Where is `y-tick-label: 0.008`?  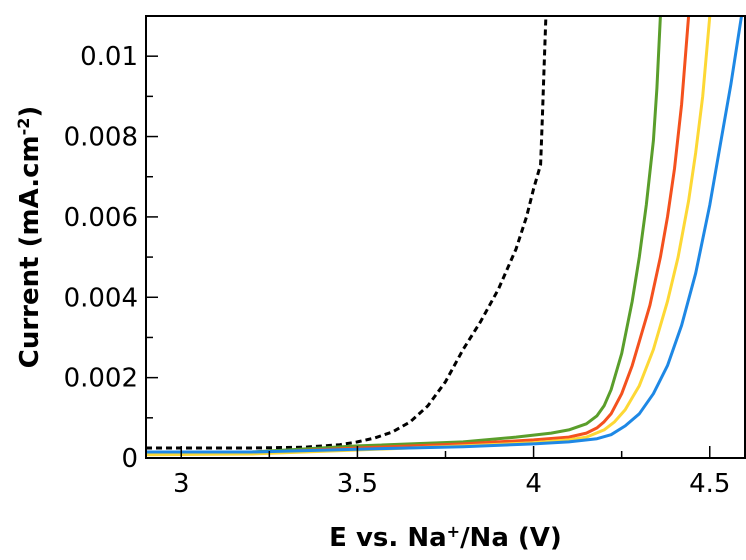 y-tick-label: 0.008 is located at coordinates (101, 138).